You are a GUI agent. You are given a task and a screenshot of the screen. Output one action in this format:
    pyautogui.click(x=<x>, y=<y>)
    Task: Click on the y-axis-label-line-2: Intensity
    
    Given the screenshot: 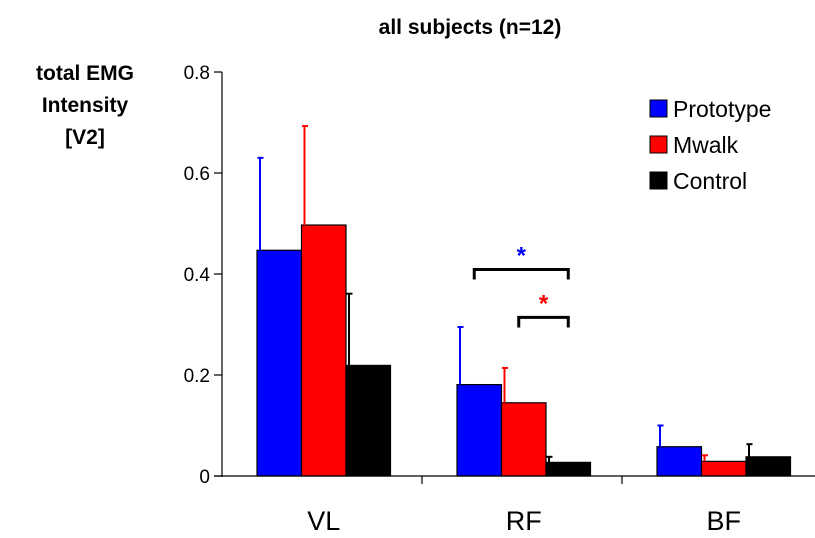 What is the action you would take?
    pyautogui.click(x=85, y=105)
    